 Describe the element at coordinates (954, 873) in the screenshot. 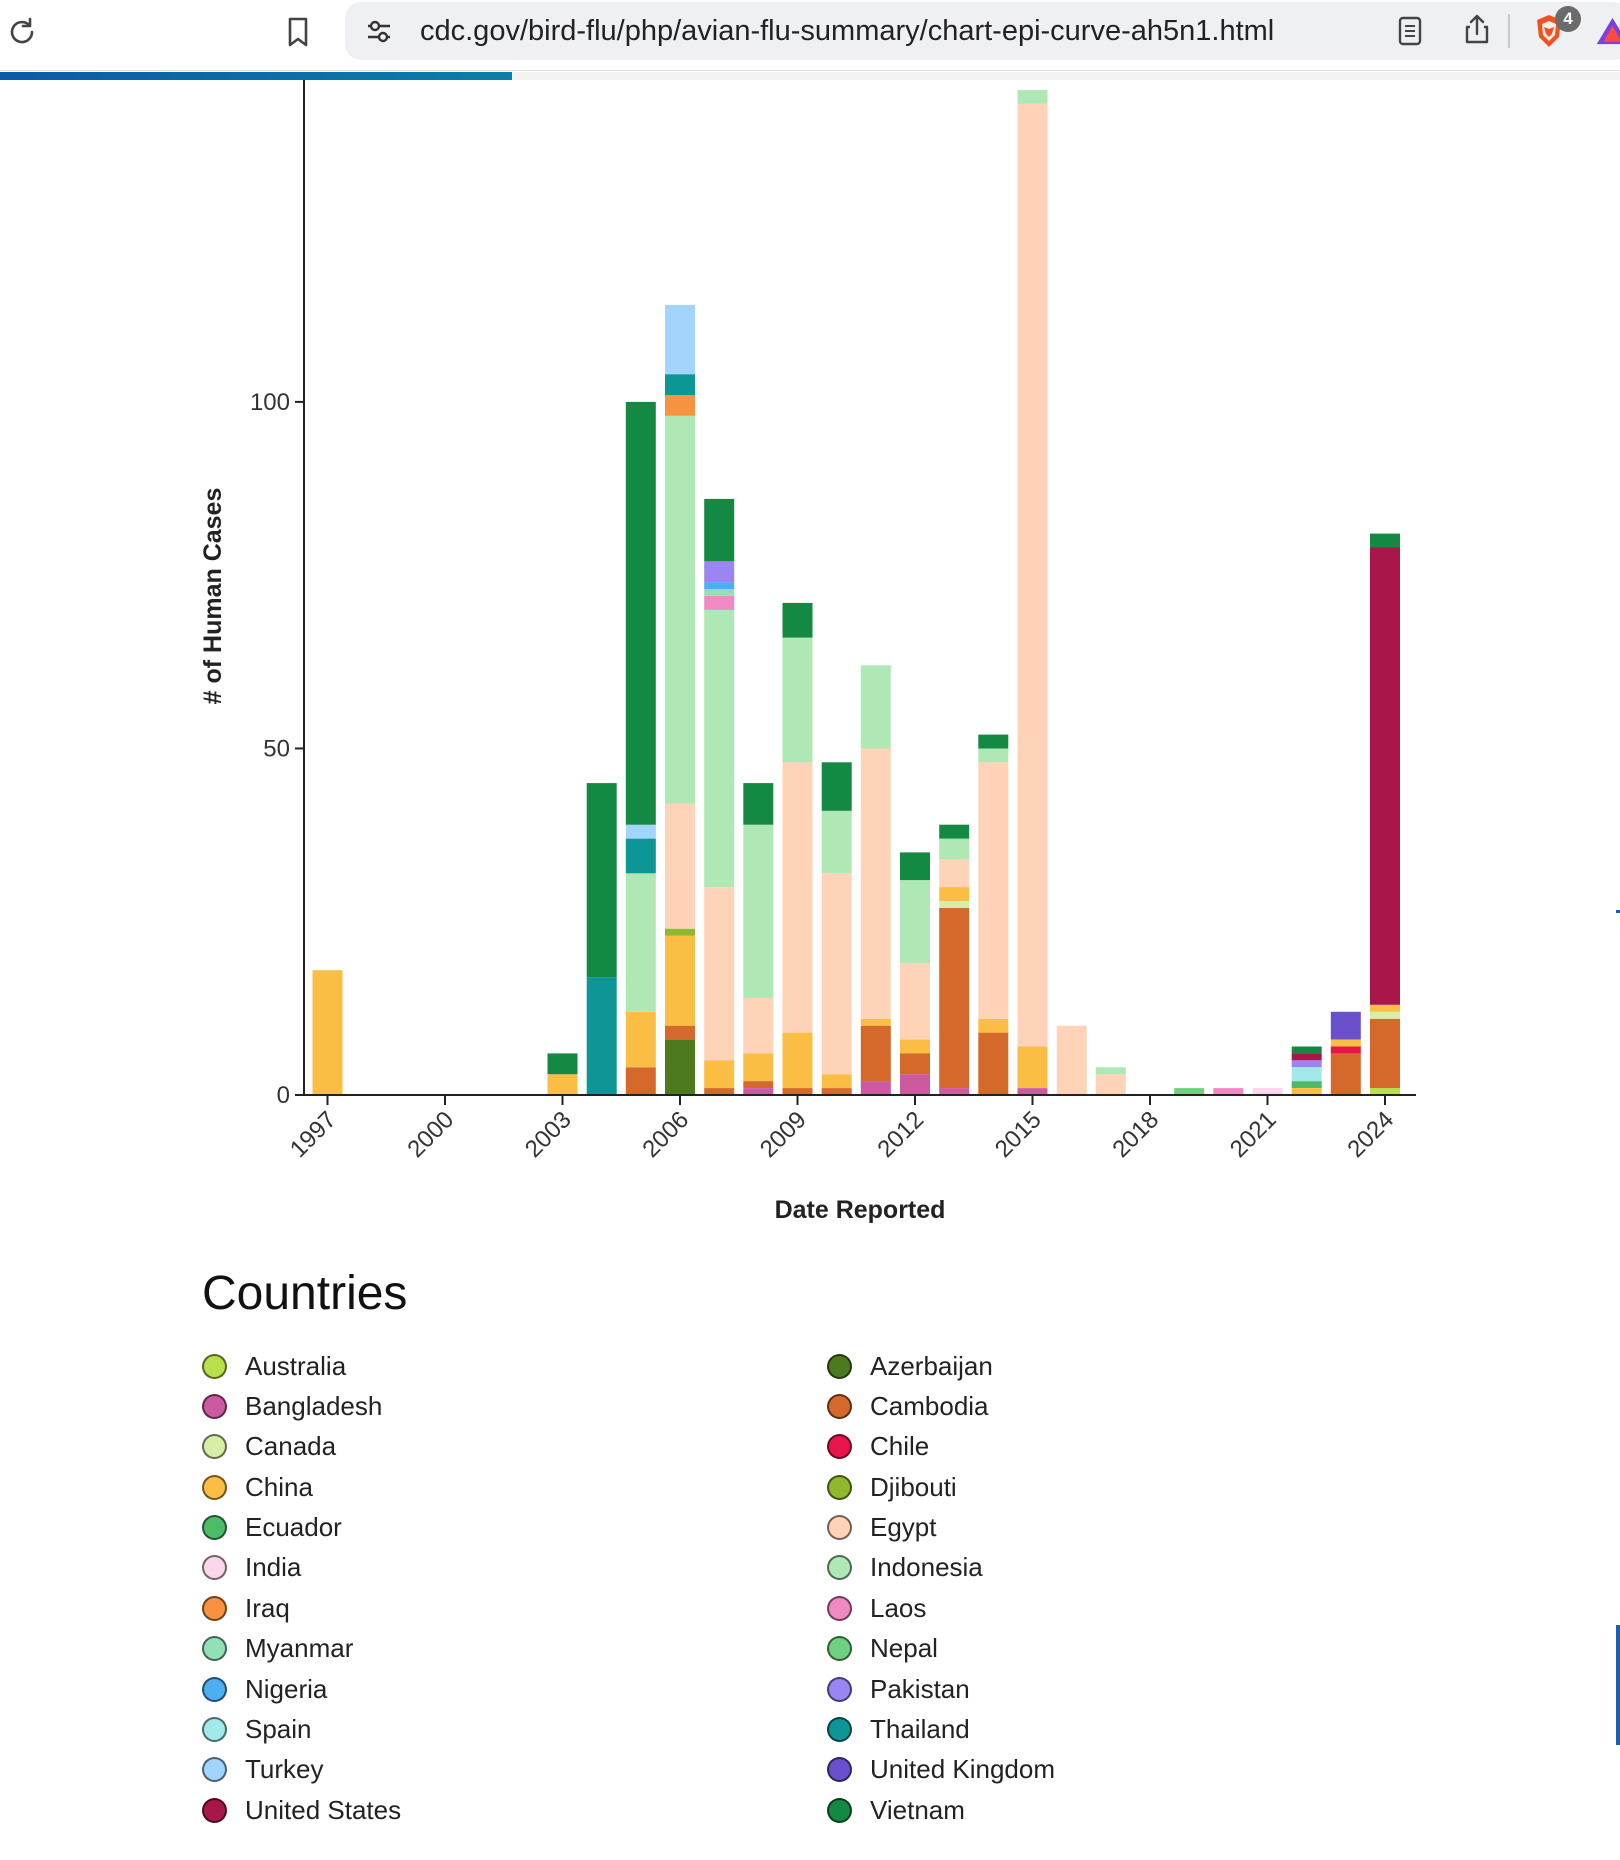

I see `bar-2013-egypt` at that location.